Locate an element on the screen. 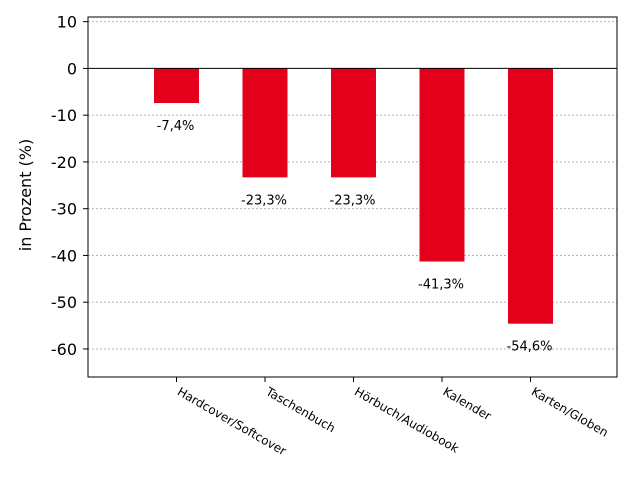  y-tick-label: -20 is located at coordinates (64, 162).